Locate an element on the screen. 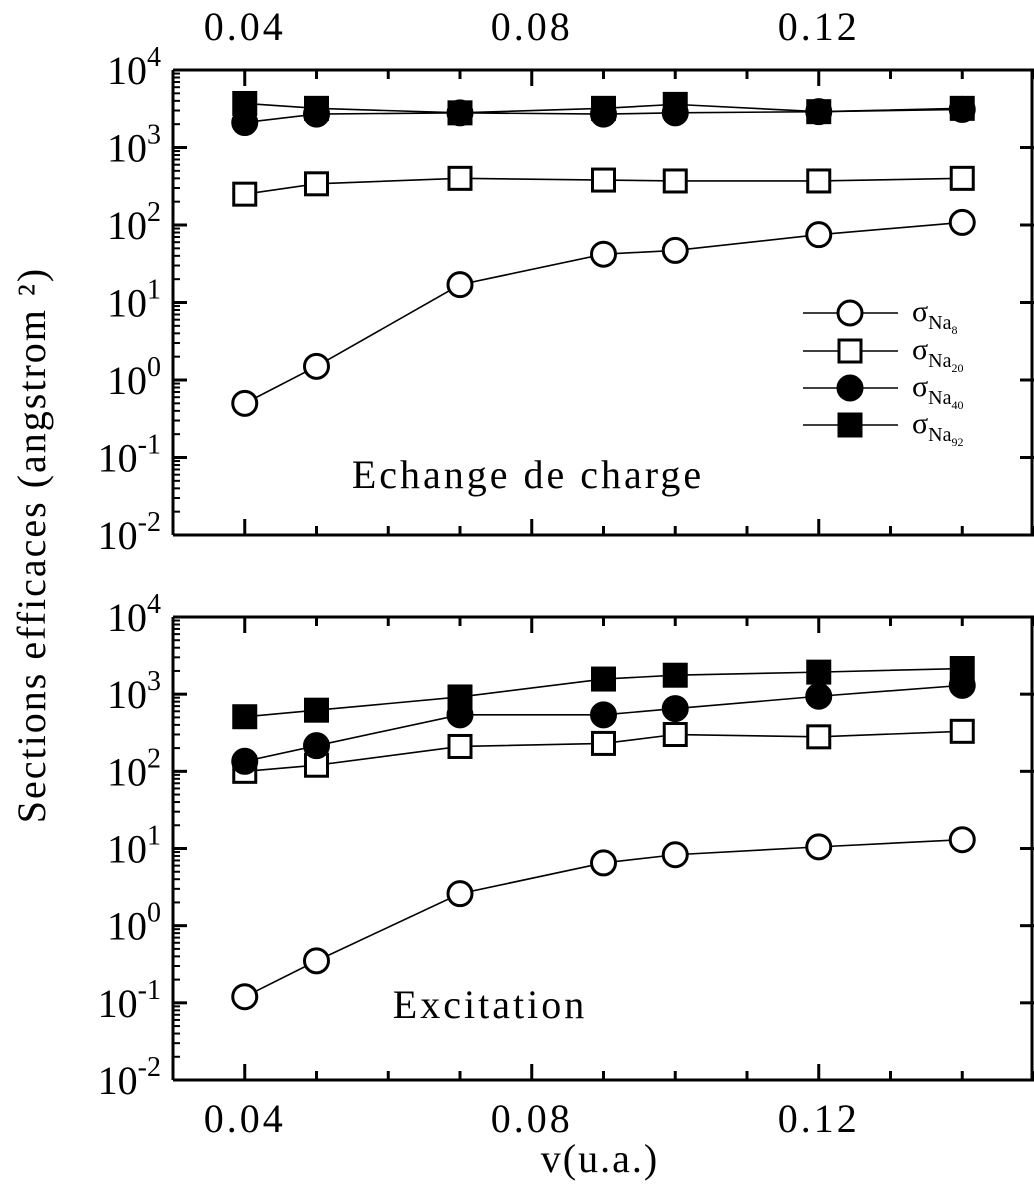 This screenshot has height=1188, width=1034. x-tick-label: 0.08 is located at coordinates (532, 1118).